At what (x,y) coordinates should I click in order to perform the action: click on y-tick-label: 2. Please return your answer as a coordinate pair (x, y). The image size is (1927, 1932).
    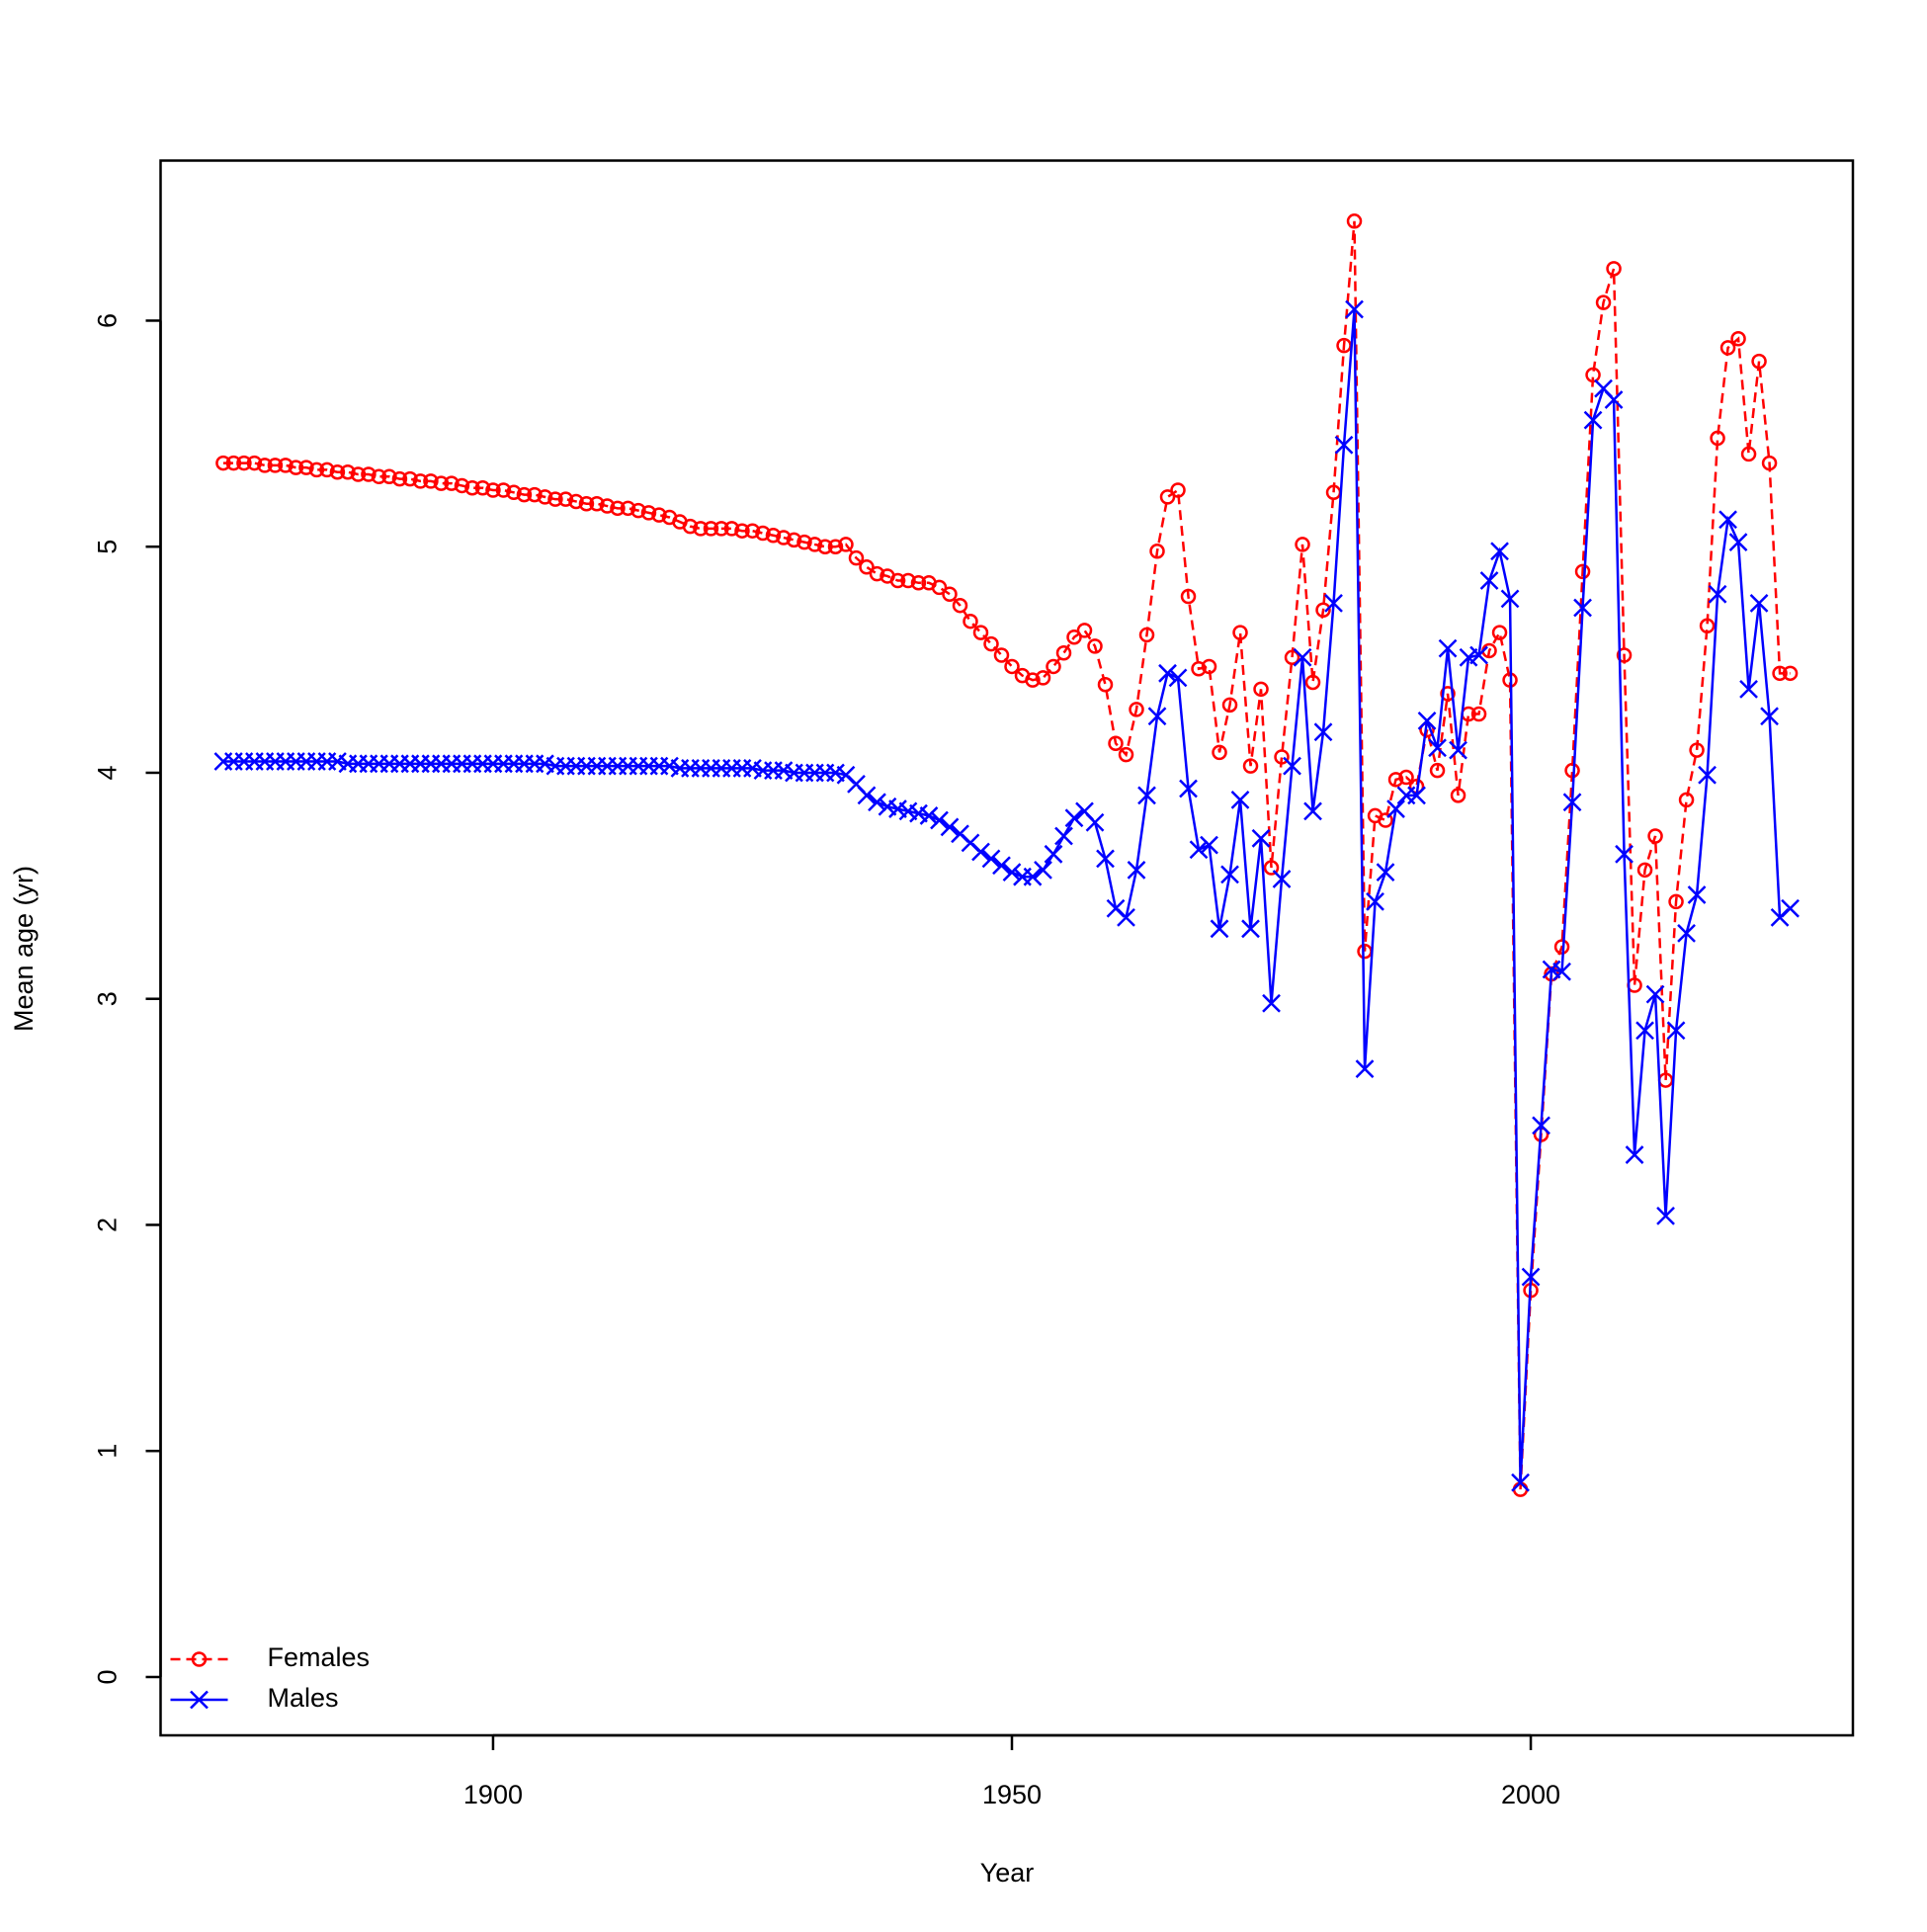
    Looking at the image, I should click on (108, 1225).